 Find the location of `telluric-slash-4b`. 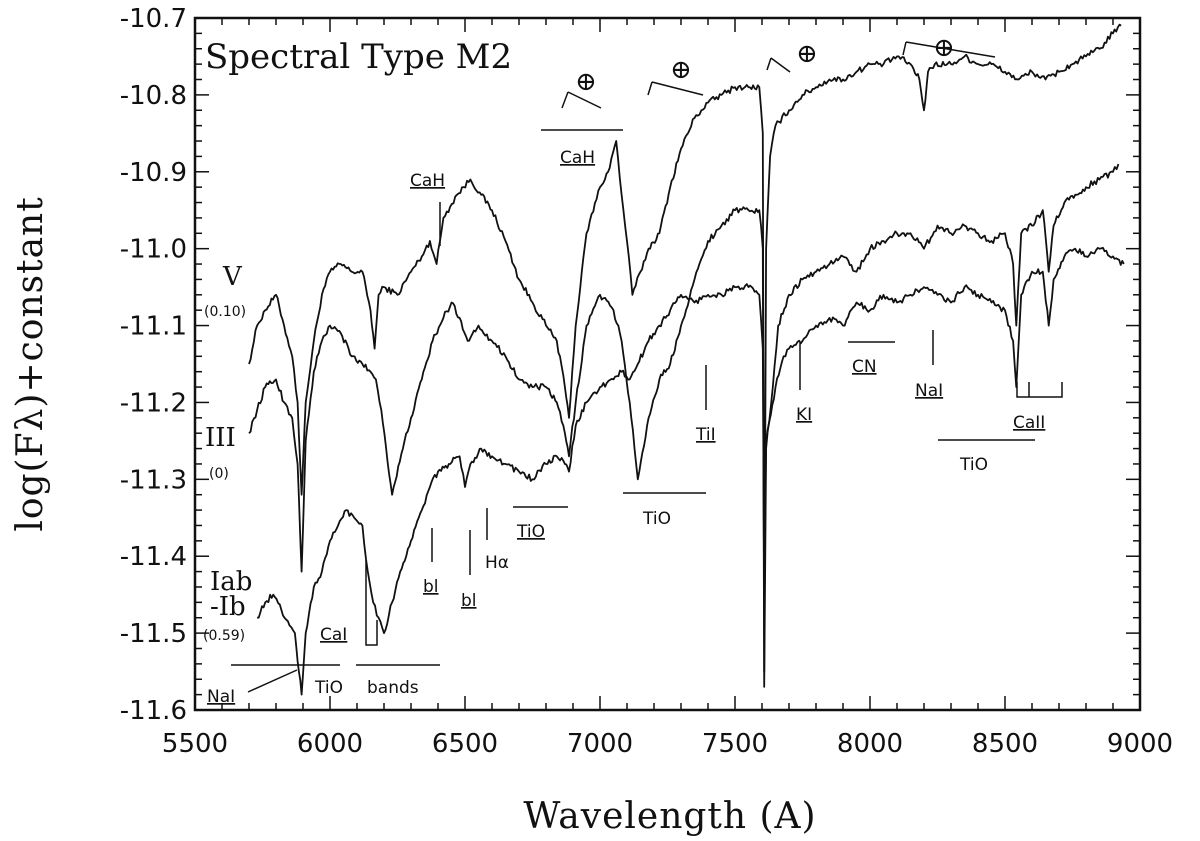

telluric-slash-4b is located at coordinates (950, 49).